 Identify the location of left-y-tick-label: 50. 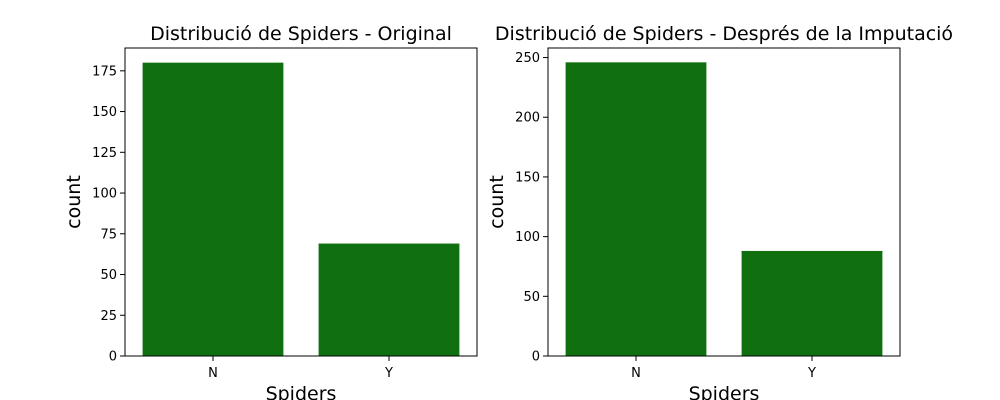
(108, 275).